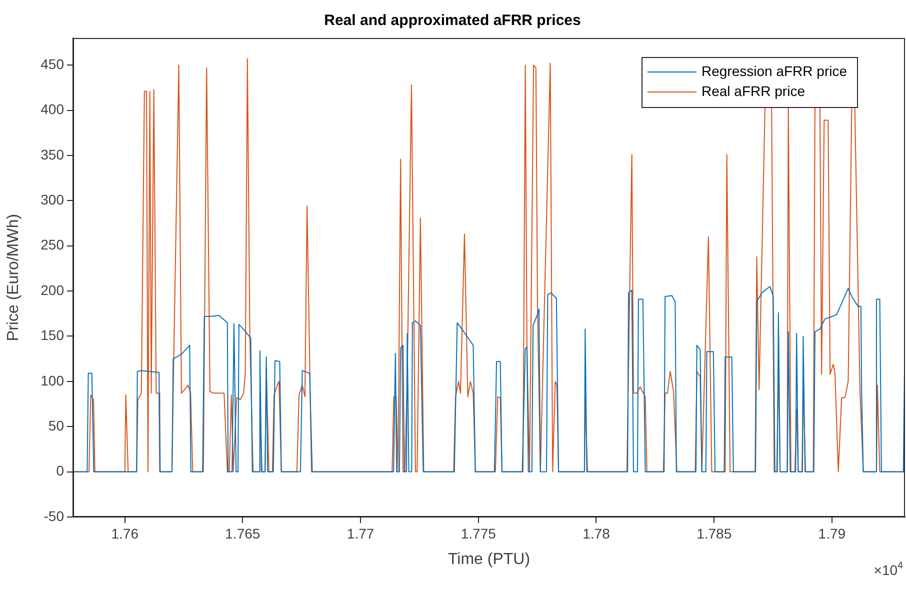 The width and height of the screenshot is (906, 595). Describe the element at coordinates (54, 516) in the screenshot. I see `y-tick-label: -50` at that location.